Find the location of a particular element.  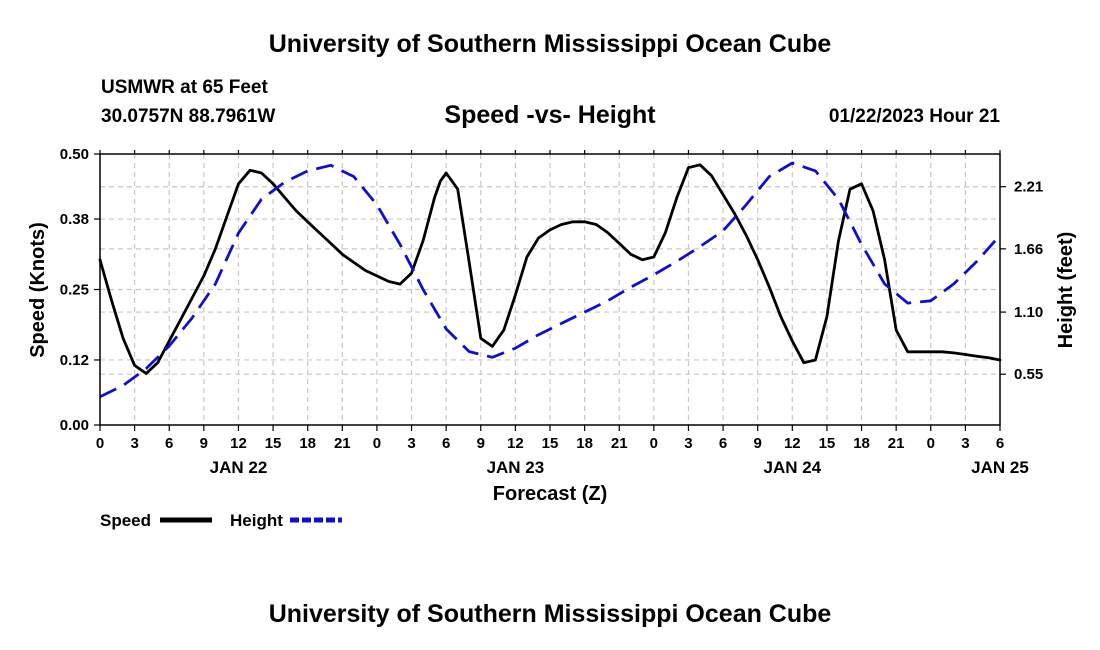

x-date-label: JAN 23 is located at coordinates (516, 467).